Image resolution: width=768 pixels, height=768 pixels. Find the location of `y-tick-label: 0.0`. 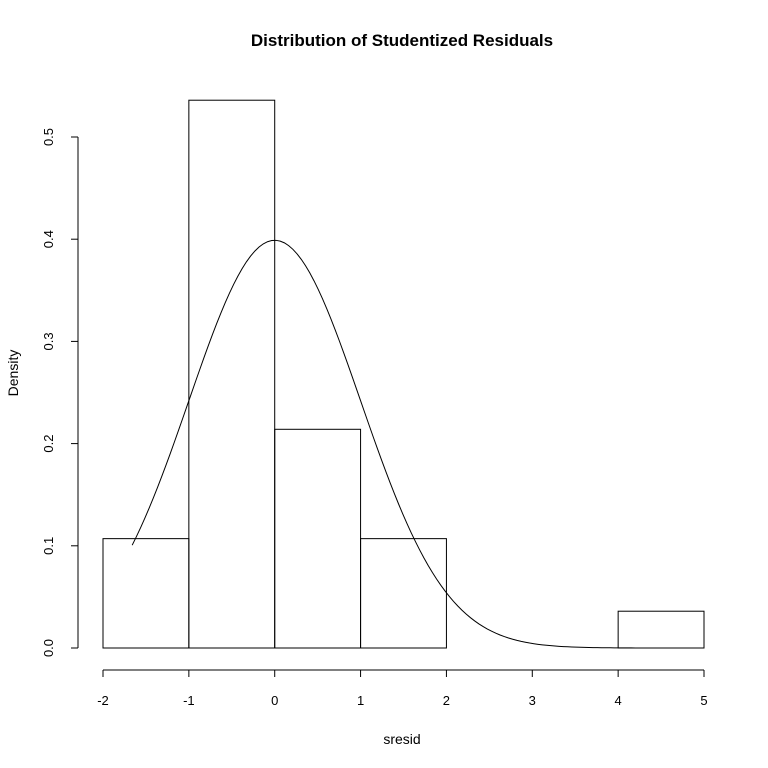

y-tick-label: 0.0 is located at coordinates (48, 648).